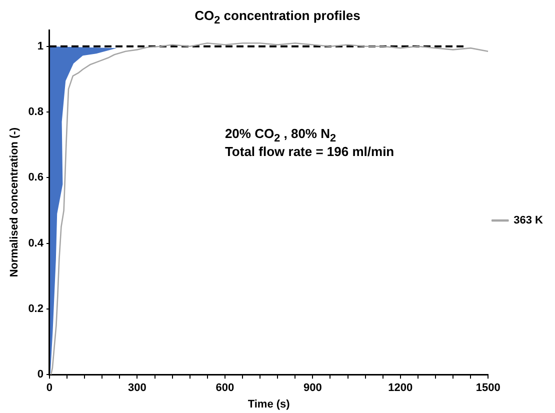 This screenshot has width=555, height=413. Describe the element at coordinates (36, 112) in the screenshot. I see `y-tick-label: 0.8` at that location.